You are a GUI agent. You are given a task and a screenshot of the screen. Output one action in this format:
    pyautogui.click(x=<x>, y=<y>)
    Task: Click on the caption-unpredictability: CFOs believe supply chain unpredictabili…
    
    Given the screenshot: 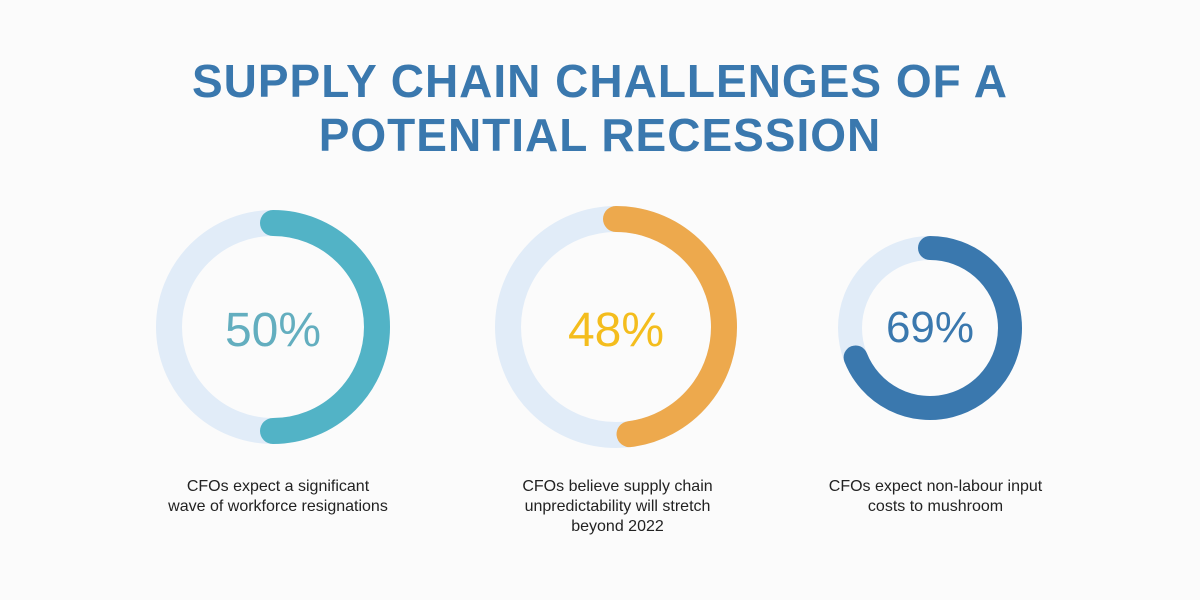 What is the action you would take?
    pyautogui.click(x=617, y=506)
    